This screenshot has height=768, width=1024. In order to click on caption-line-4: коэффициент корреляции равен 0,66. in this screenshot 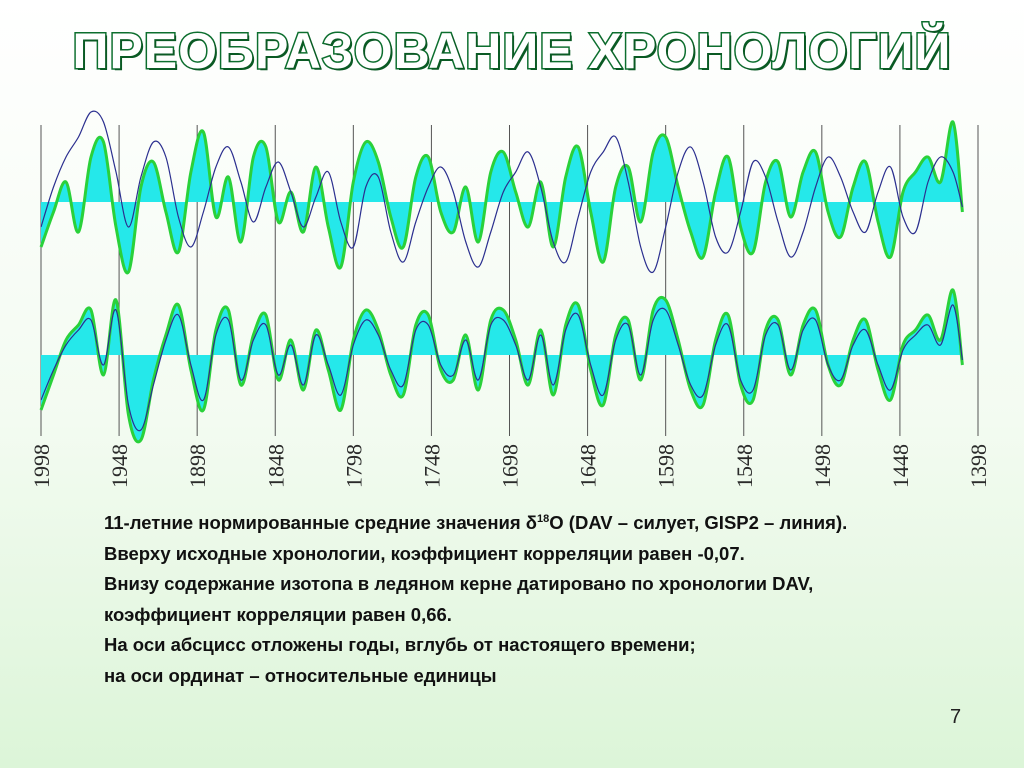, I will do `click(278, 614)`.